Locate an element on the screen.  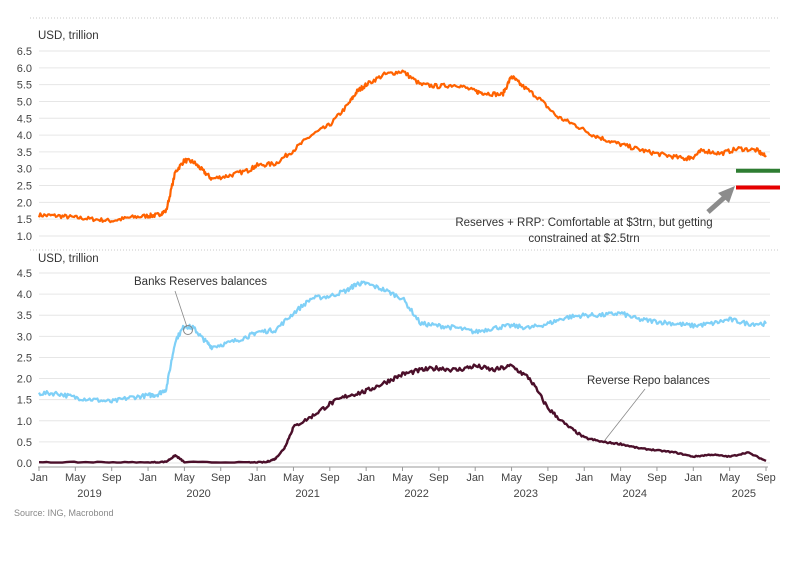
top-y-tick-label: 2.5 is located at coordinates (24, 187).